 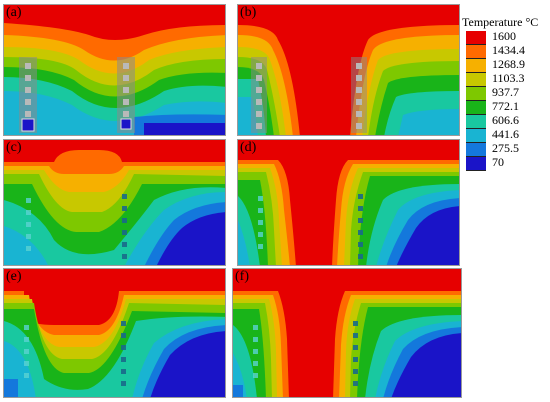 I want to click on legend-title: Temperature °C, so click(x=500, y=22).